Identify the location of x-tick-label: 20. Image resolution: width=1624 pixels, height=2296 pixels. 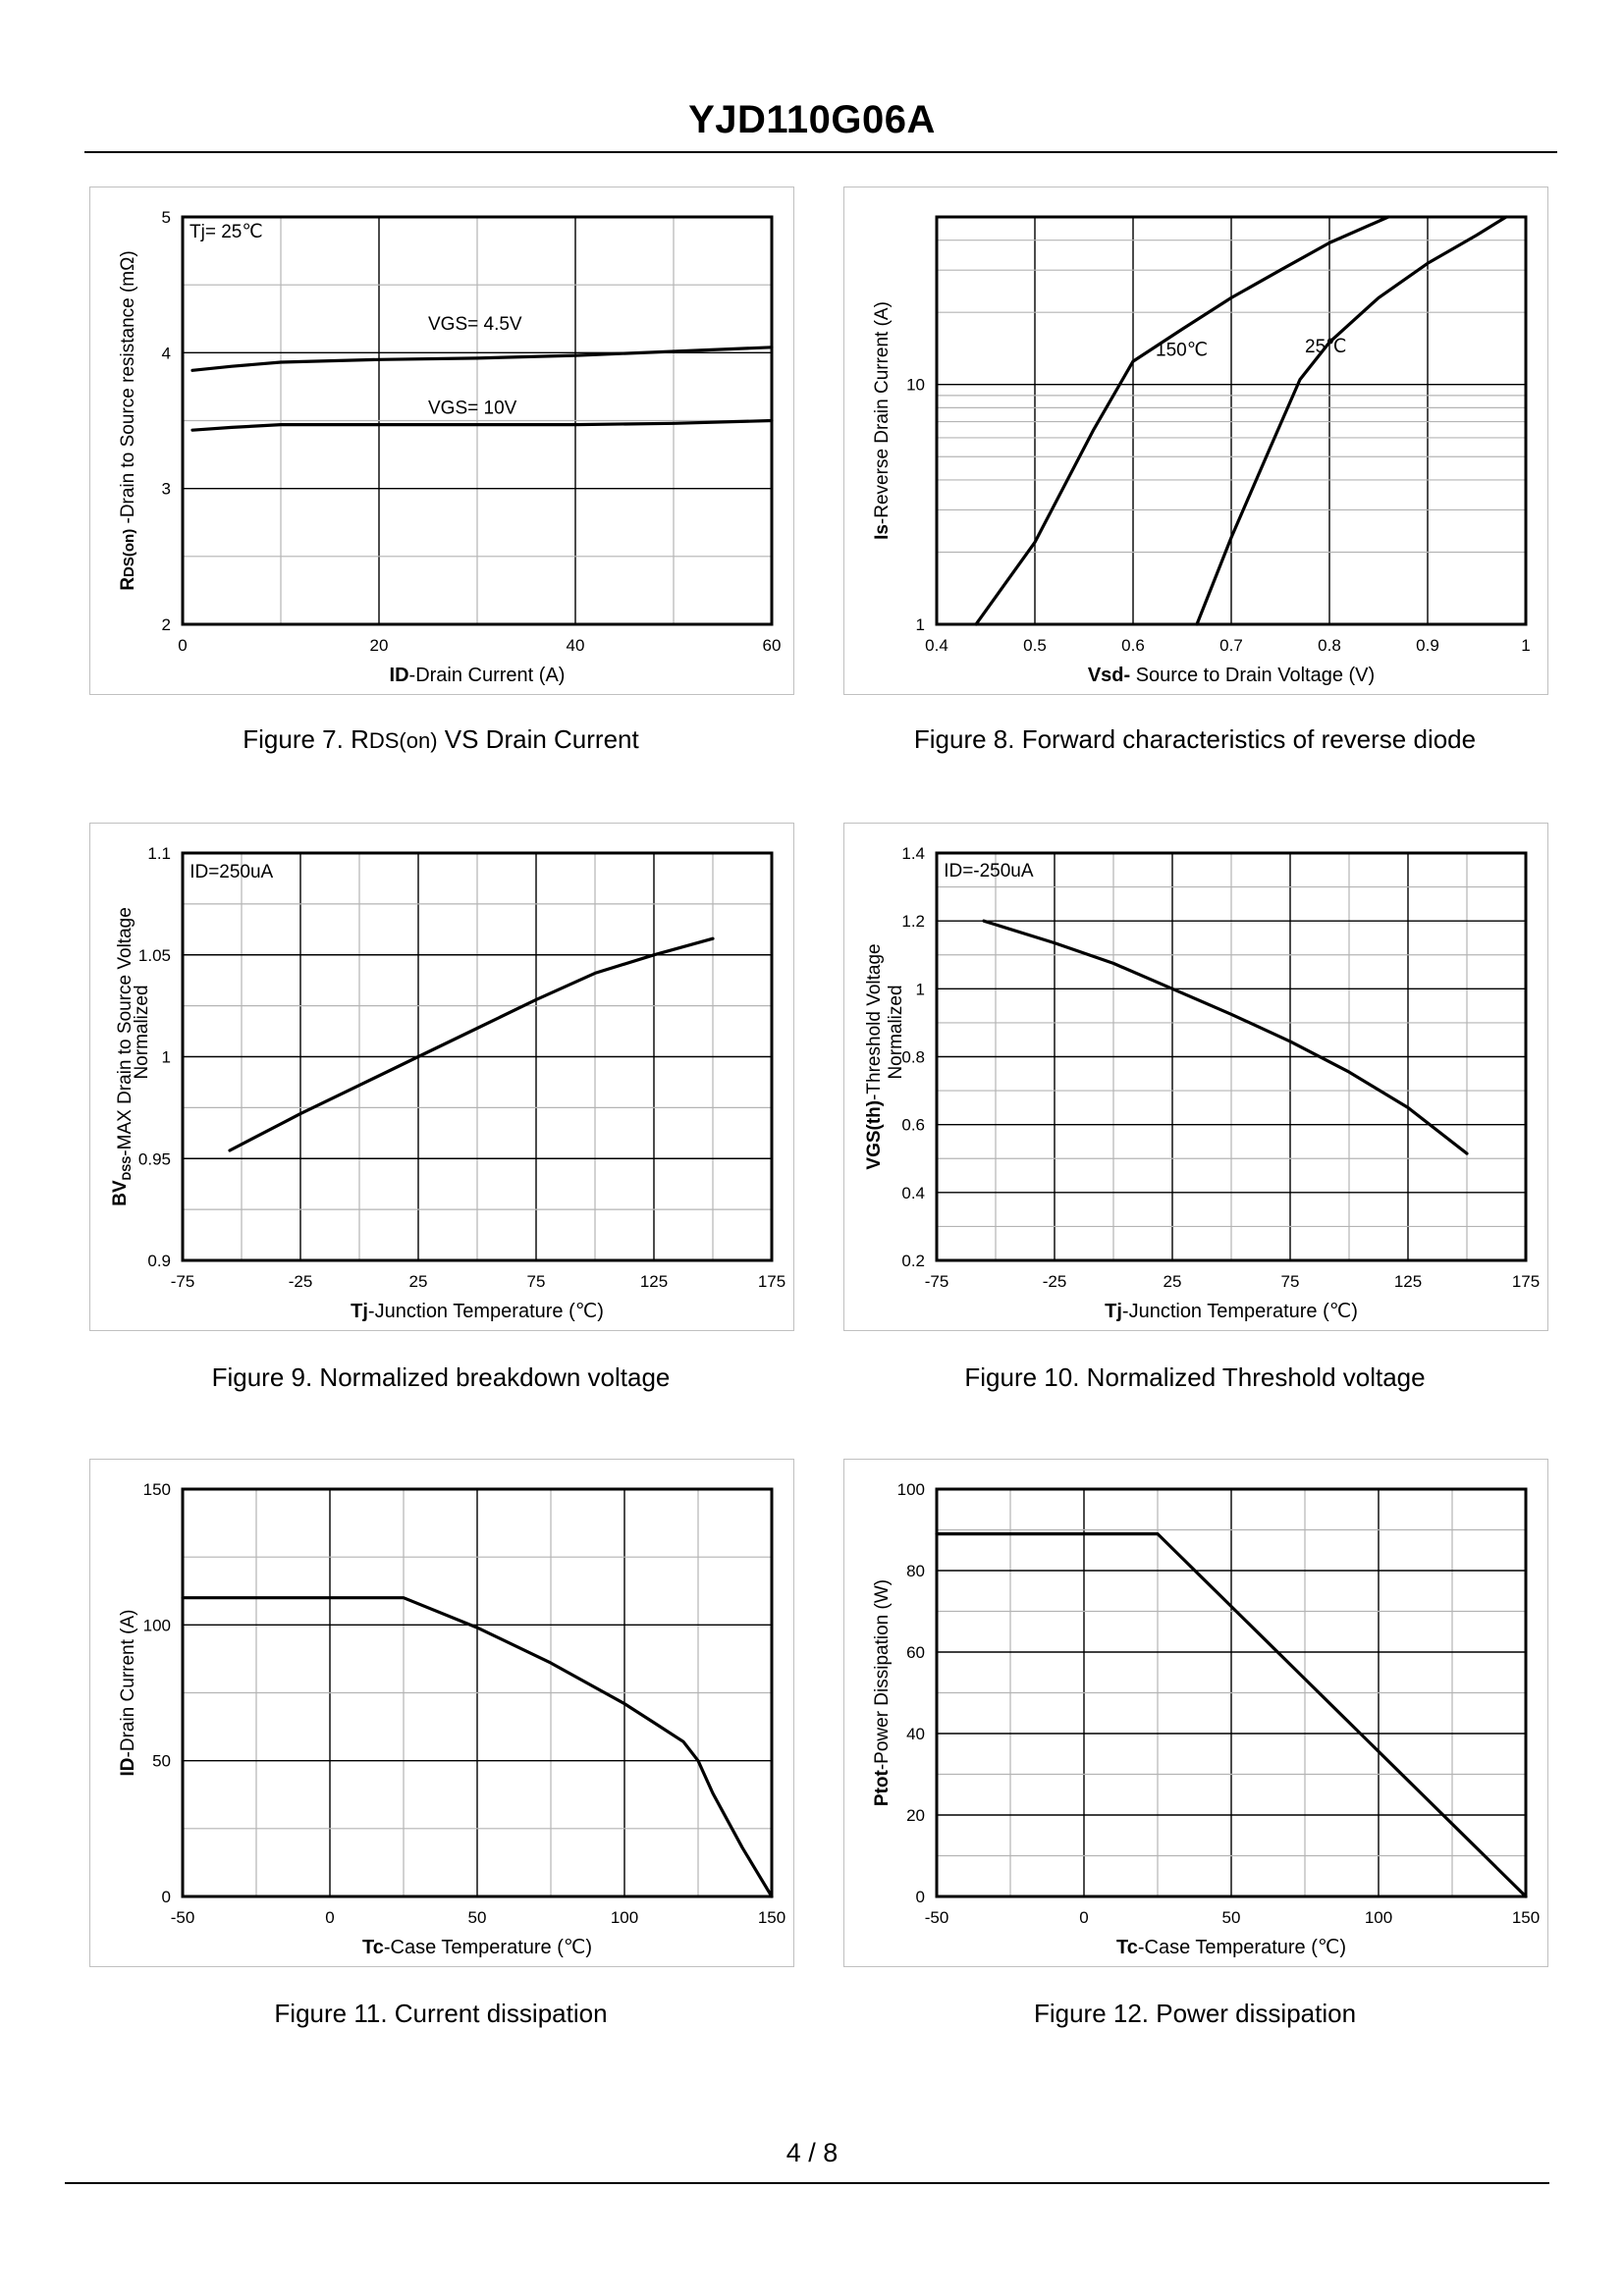
(379, 645).